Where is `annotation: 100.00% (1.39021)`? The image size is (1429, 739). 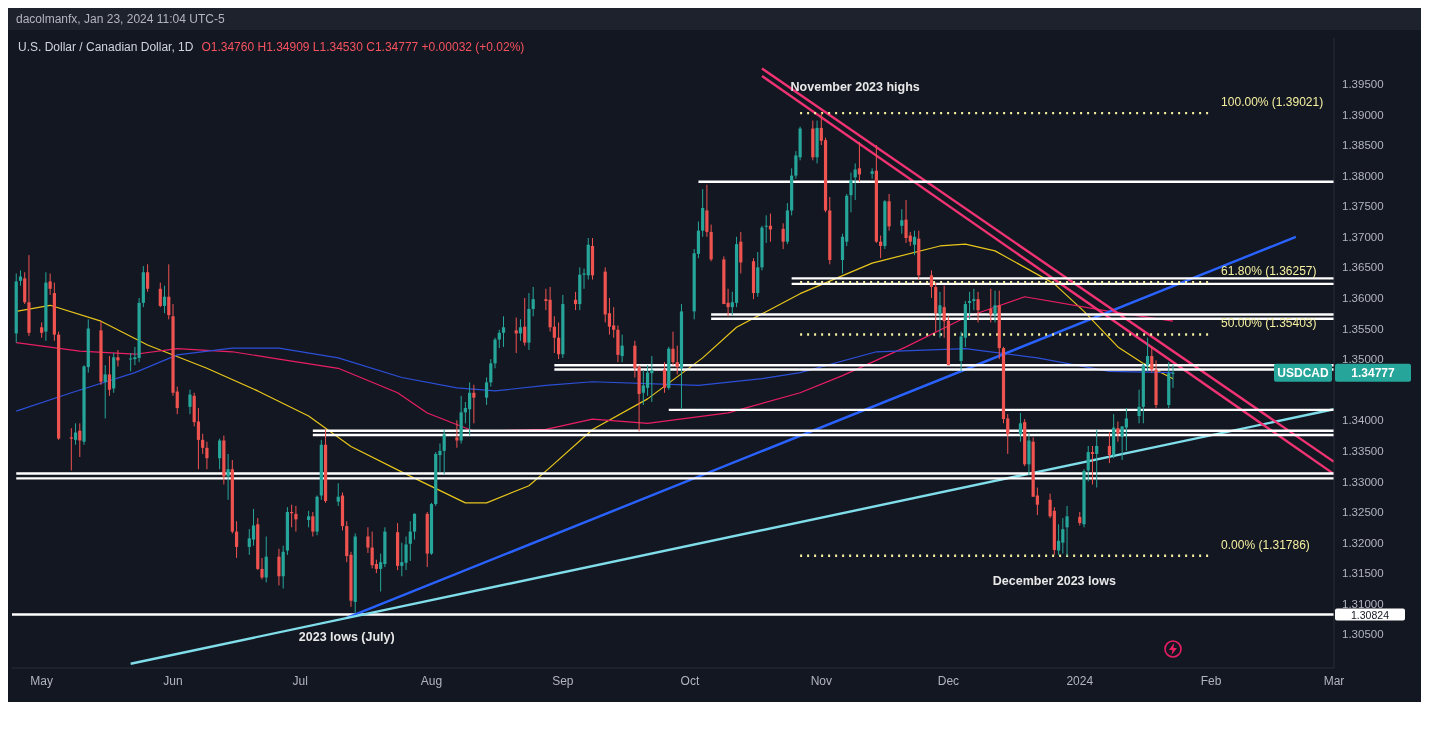 annotation: 100.00% (1.39021) is located at coordinates (1272, 102).